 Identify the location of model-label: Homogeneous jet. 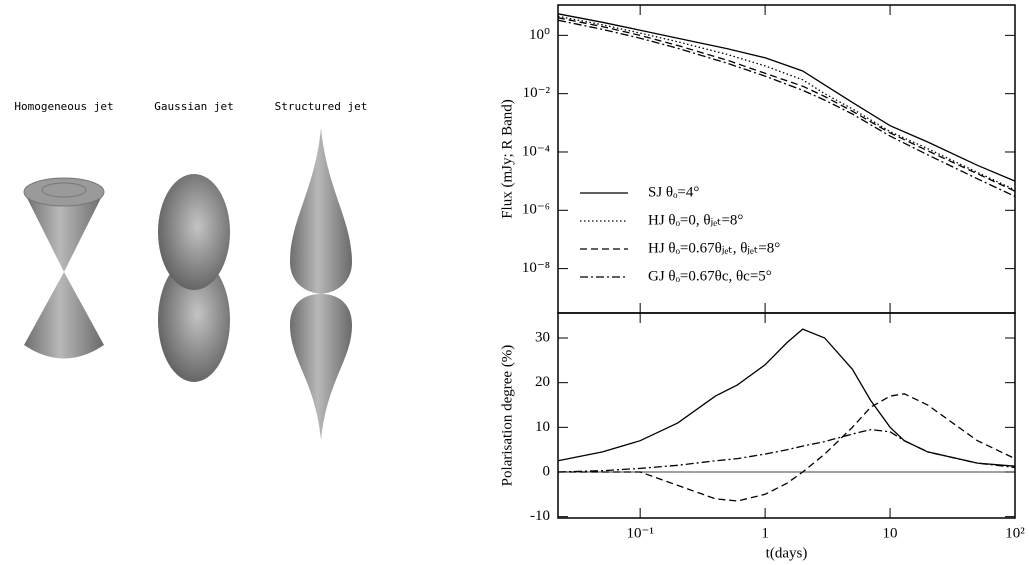
(63, 106).